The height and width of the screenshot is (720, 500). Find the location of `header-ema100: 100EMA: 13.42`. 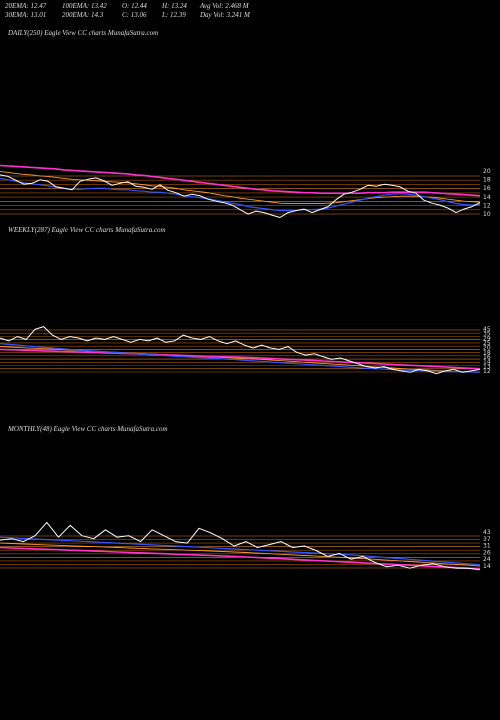

header-ema100: 100EMA: 13.42 is located at coordinates (84, 6).